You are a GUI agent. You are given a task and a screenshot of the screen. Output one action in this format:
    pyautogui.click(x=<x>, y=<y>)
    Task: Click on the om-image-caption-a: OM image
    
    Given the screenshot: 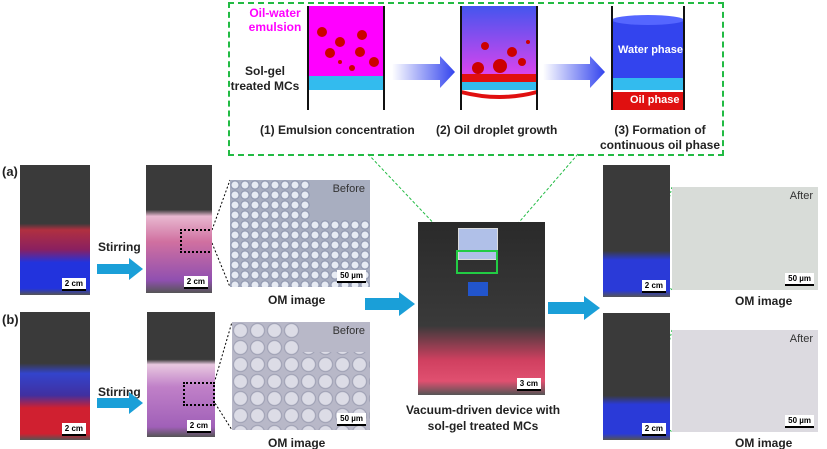 What is the action you would take?
    pyautogui.click(x=297, y=300)
    